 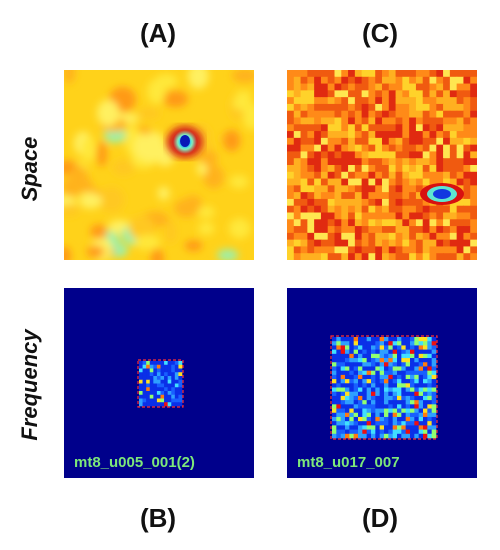 What do you see at coordinates (134, 462) in the screenshot?
I see `code-label-b: mt8_u005_001(2)` at bounding box center [134, 462].